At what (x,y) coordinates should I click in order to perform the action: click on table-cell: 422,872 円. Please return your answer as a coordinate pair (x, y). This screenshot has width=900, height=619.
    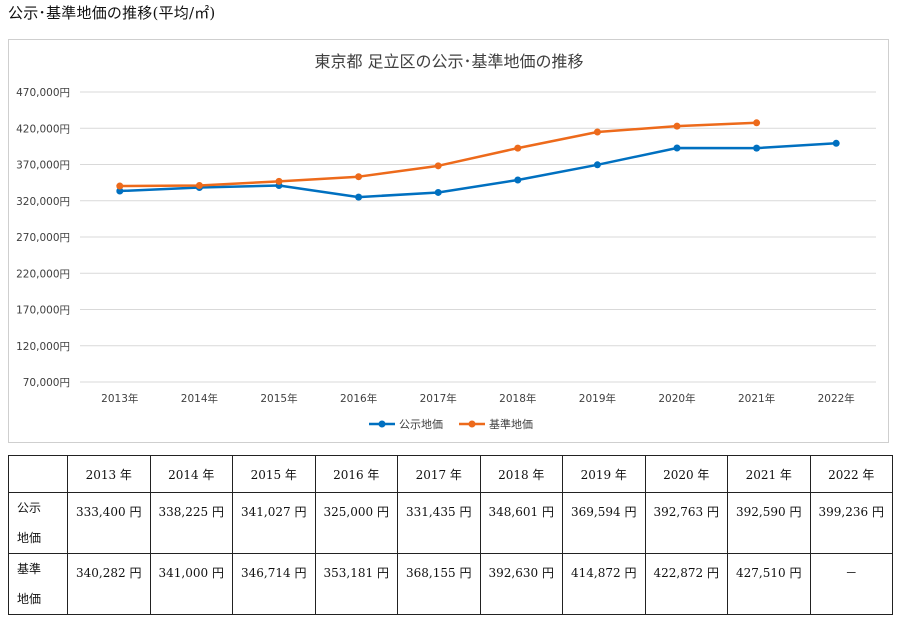
    Looking at the image, I should click on (686, 584).